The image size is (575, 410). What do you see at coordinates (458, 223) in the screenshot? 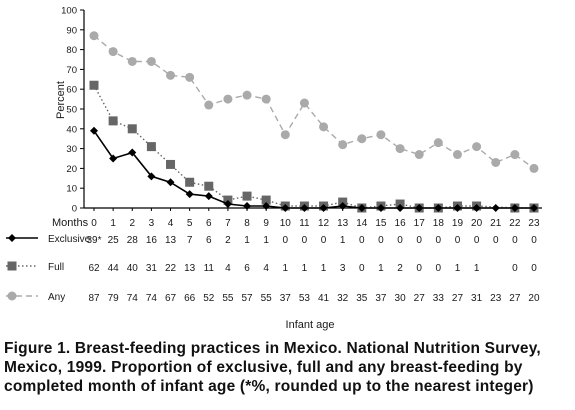
I see `x-tick-label: 19` at bounding box center [458, 223].